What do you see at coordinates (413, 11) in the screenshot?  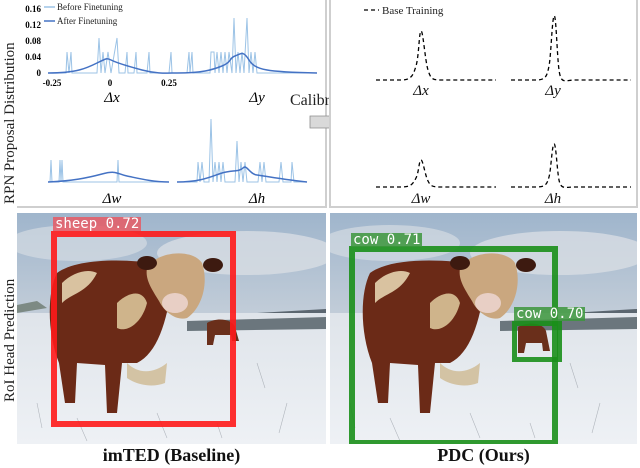 I see `legend-base: Base Training` at bounding box center [413, 11].